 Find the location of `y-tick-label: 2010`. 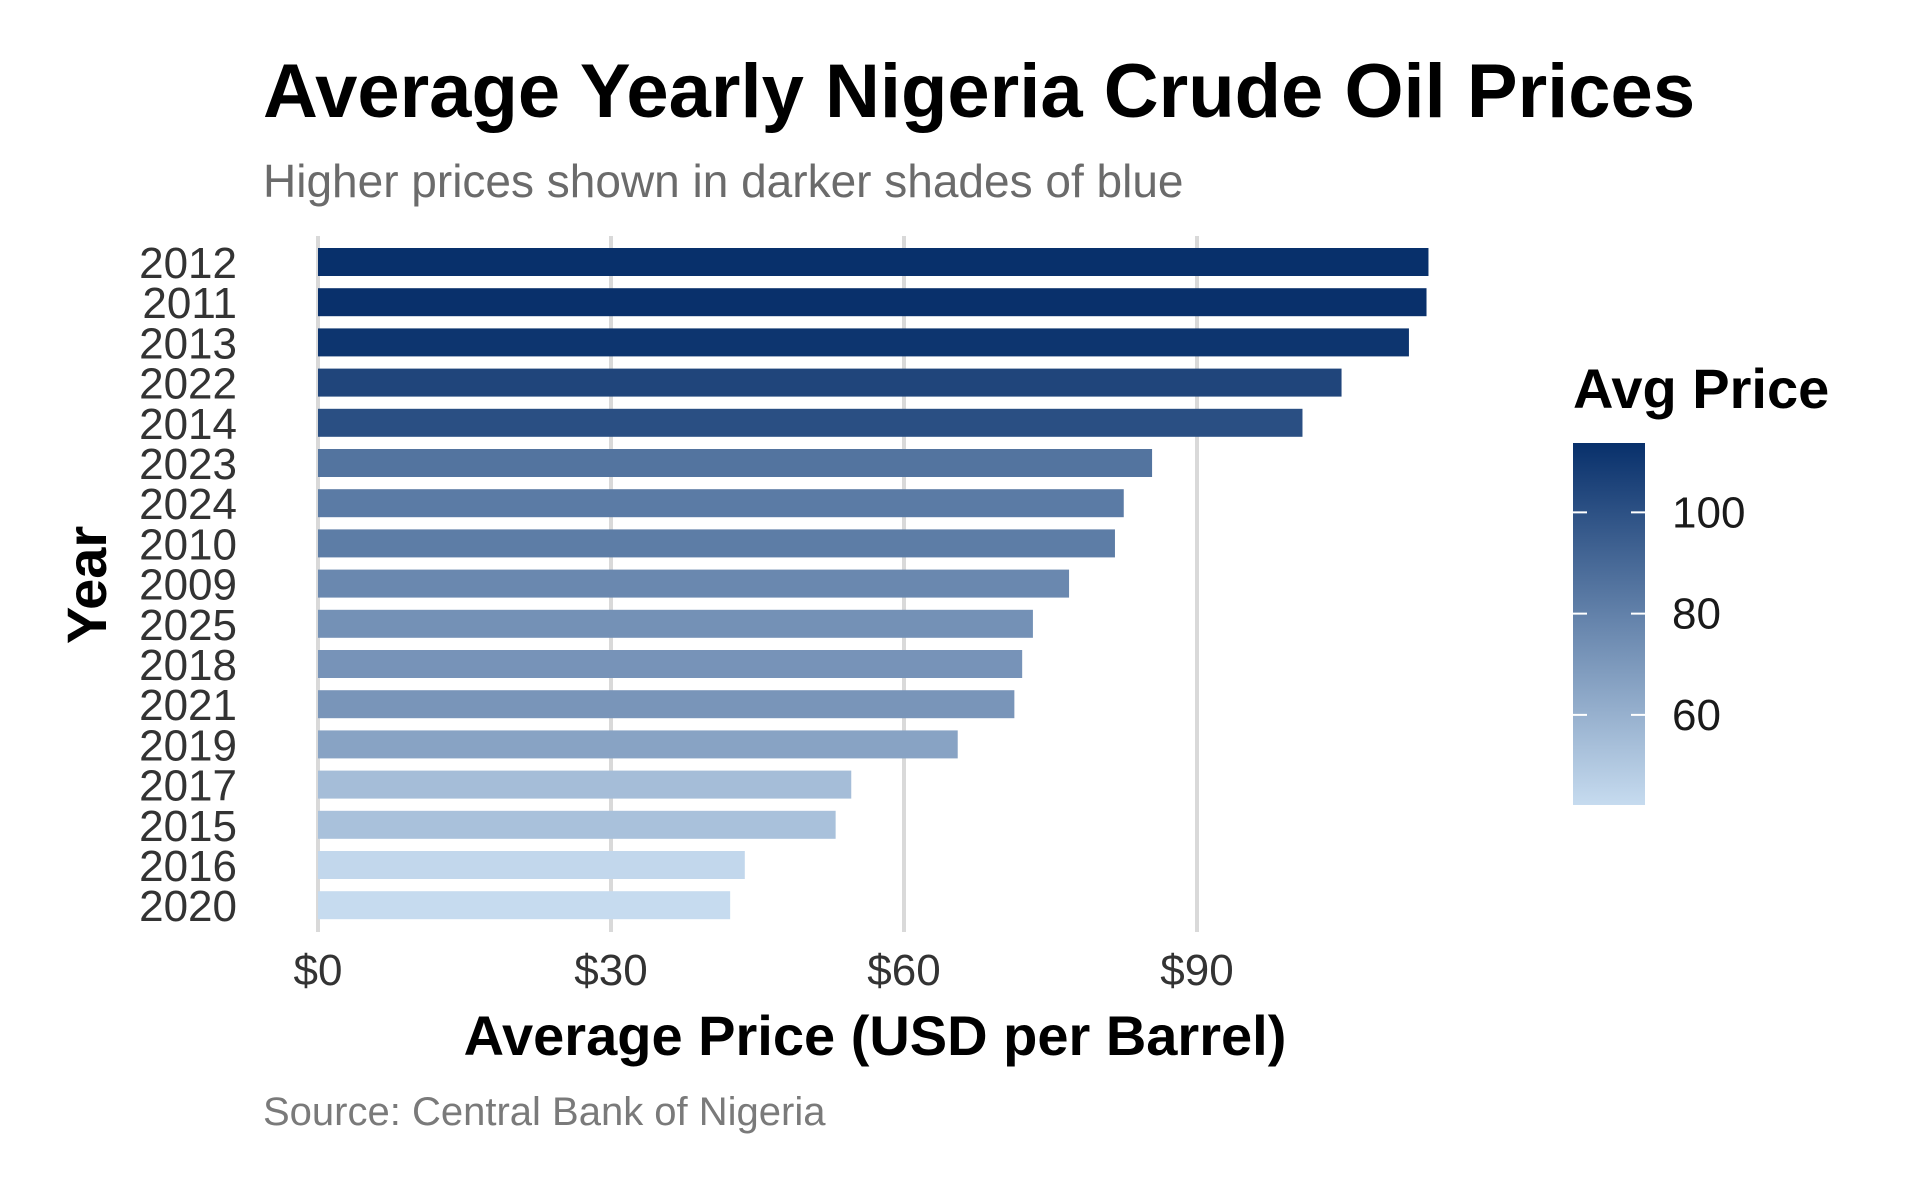

y-tick-label: 2010 is located at coordinates (188, 544).